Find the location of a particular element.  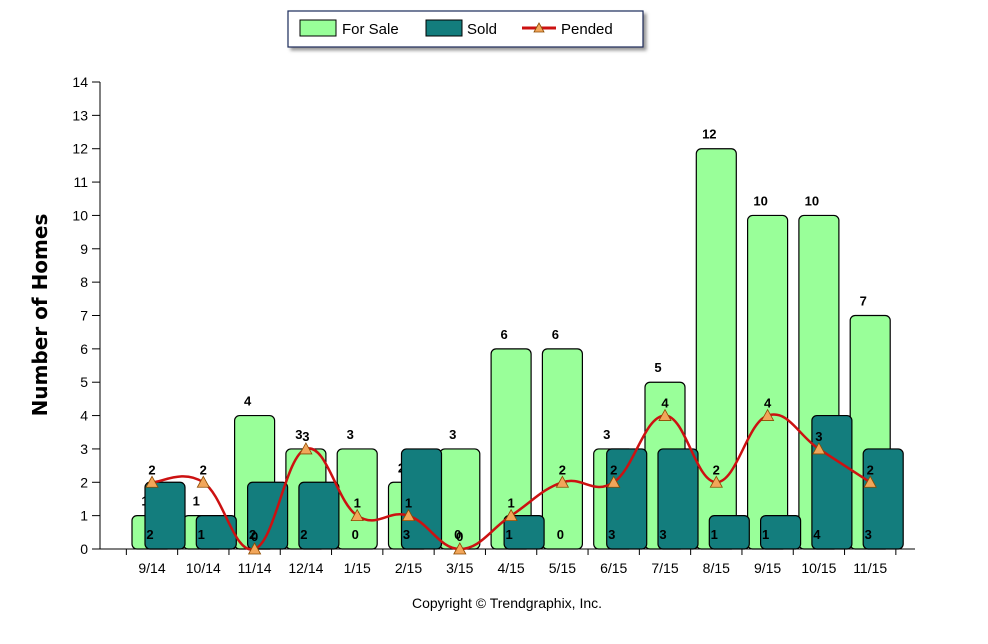

y-tick-label: 6 is located at coordinates (84, 349).